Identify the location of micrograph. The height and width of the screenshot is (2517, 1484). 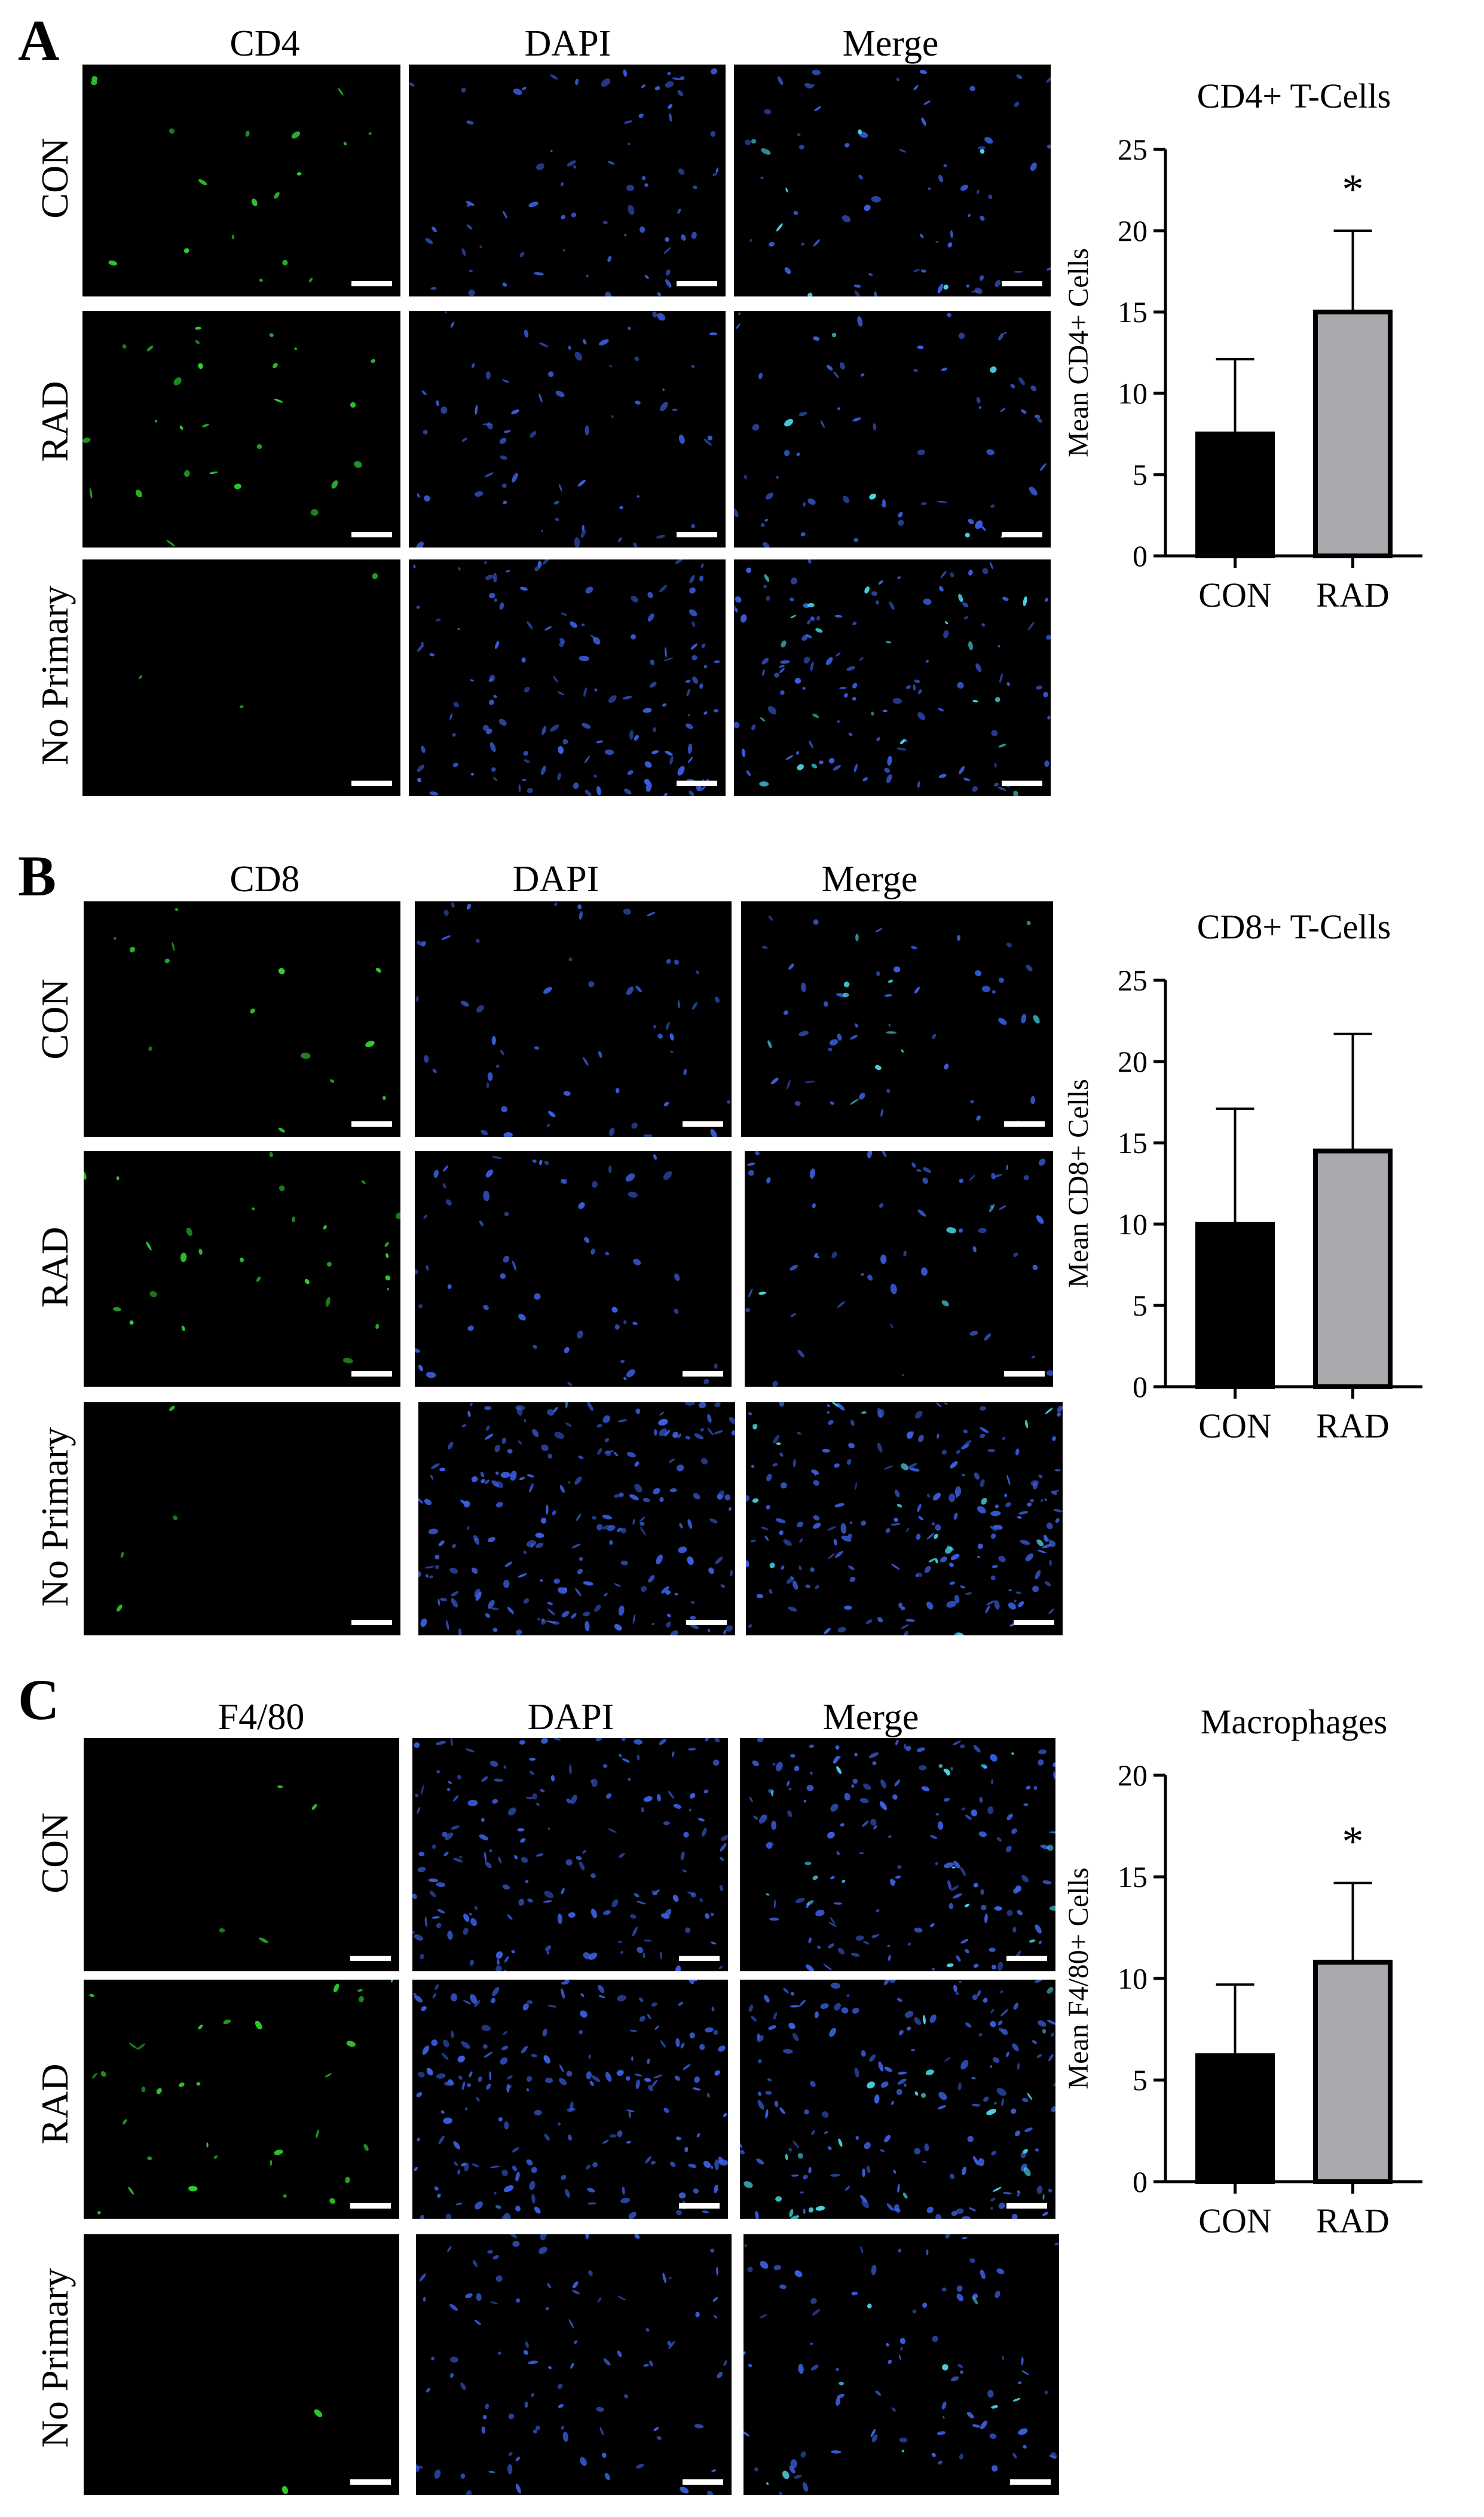
(241, 429).